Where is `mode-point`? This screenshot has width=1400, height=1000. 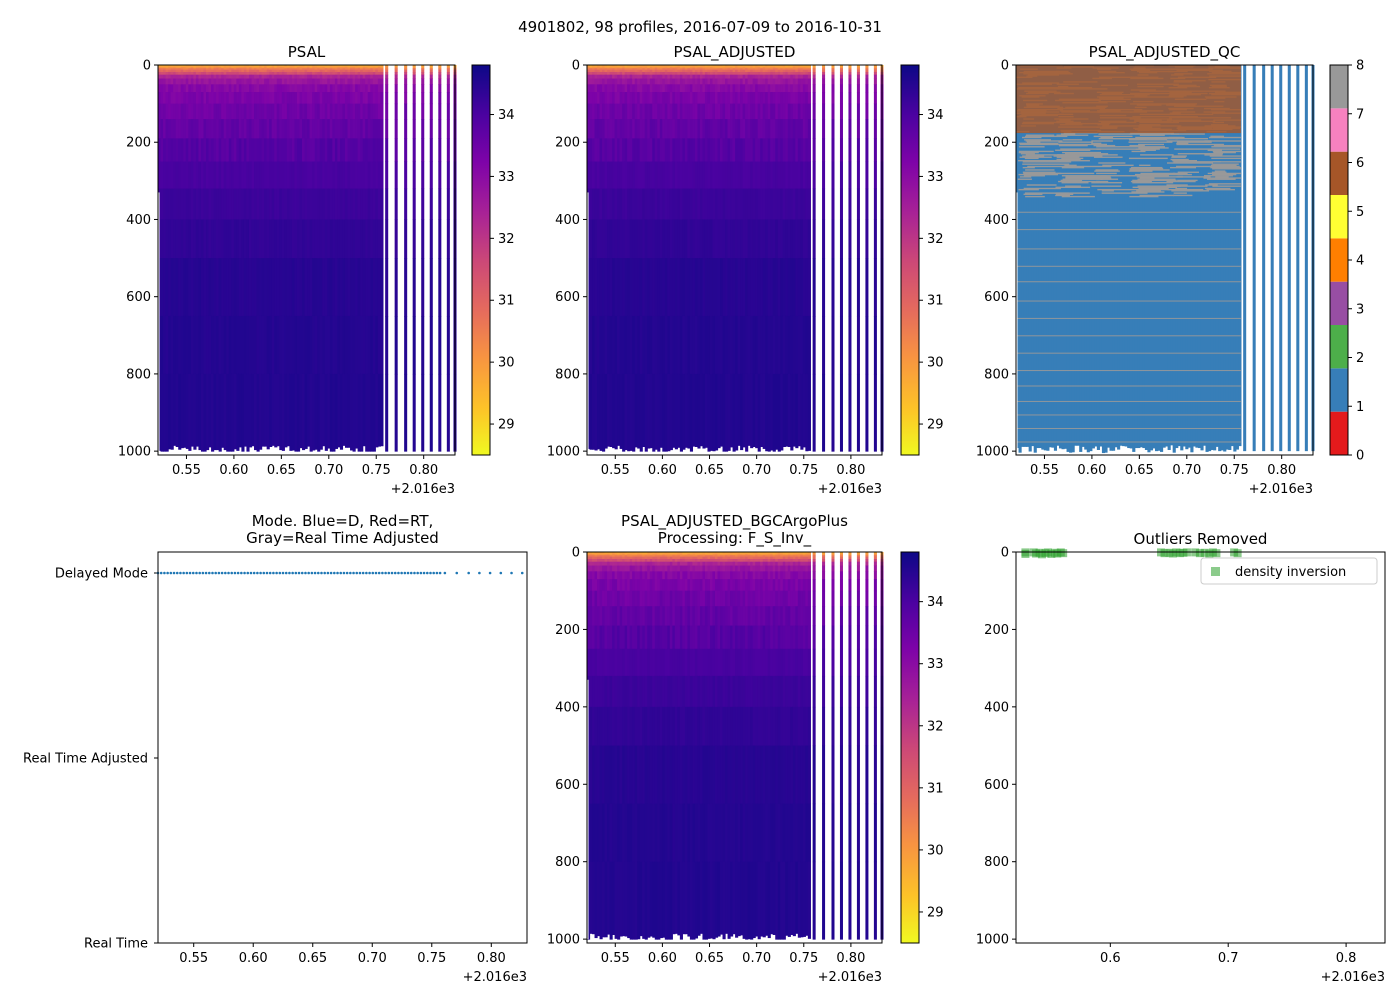 mode-point is located at coordinates (286, 573).